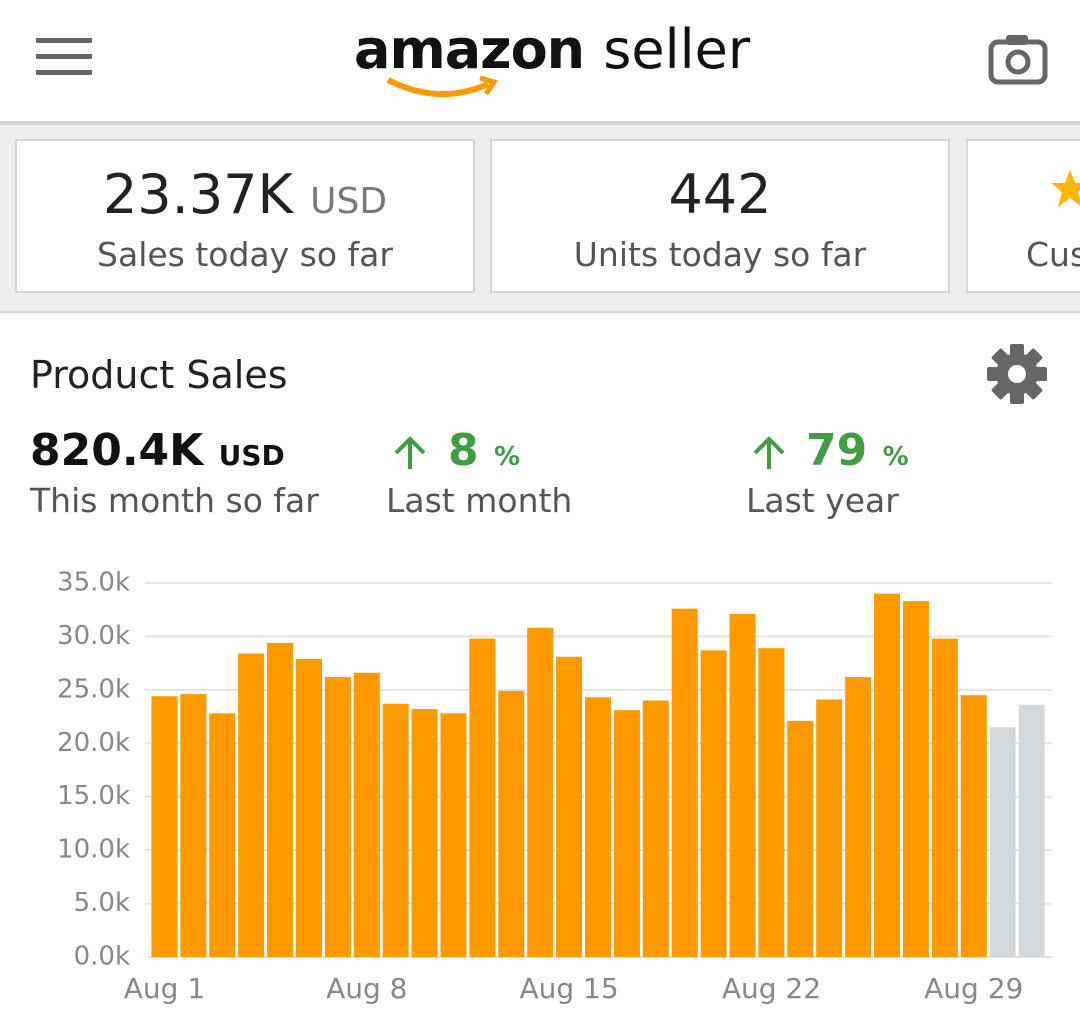  I want to click on total-value: 820.4K, so click(117, 450).